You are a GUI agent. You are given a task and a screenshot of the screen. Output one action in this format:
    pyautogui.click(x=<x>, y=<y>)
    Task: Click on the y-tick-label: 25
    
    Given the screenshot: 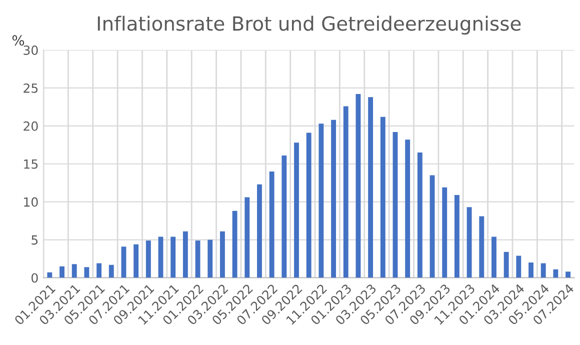 What is the action you would take?
    pyautogui.click(x=31, y=88)
    